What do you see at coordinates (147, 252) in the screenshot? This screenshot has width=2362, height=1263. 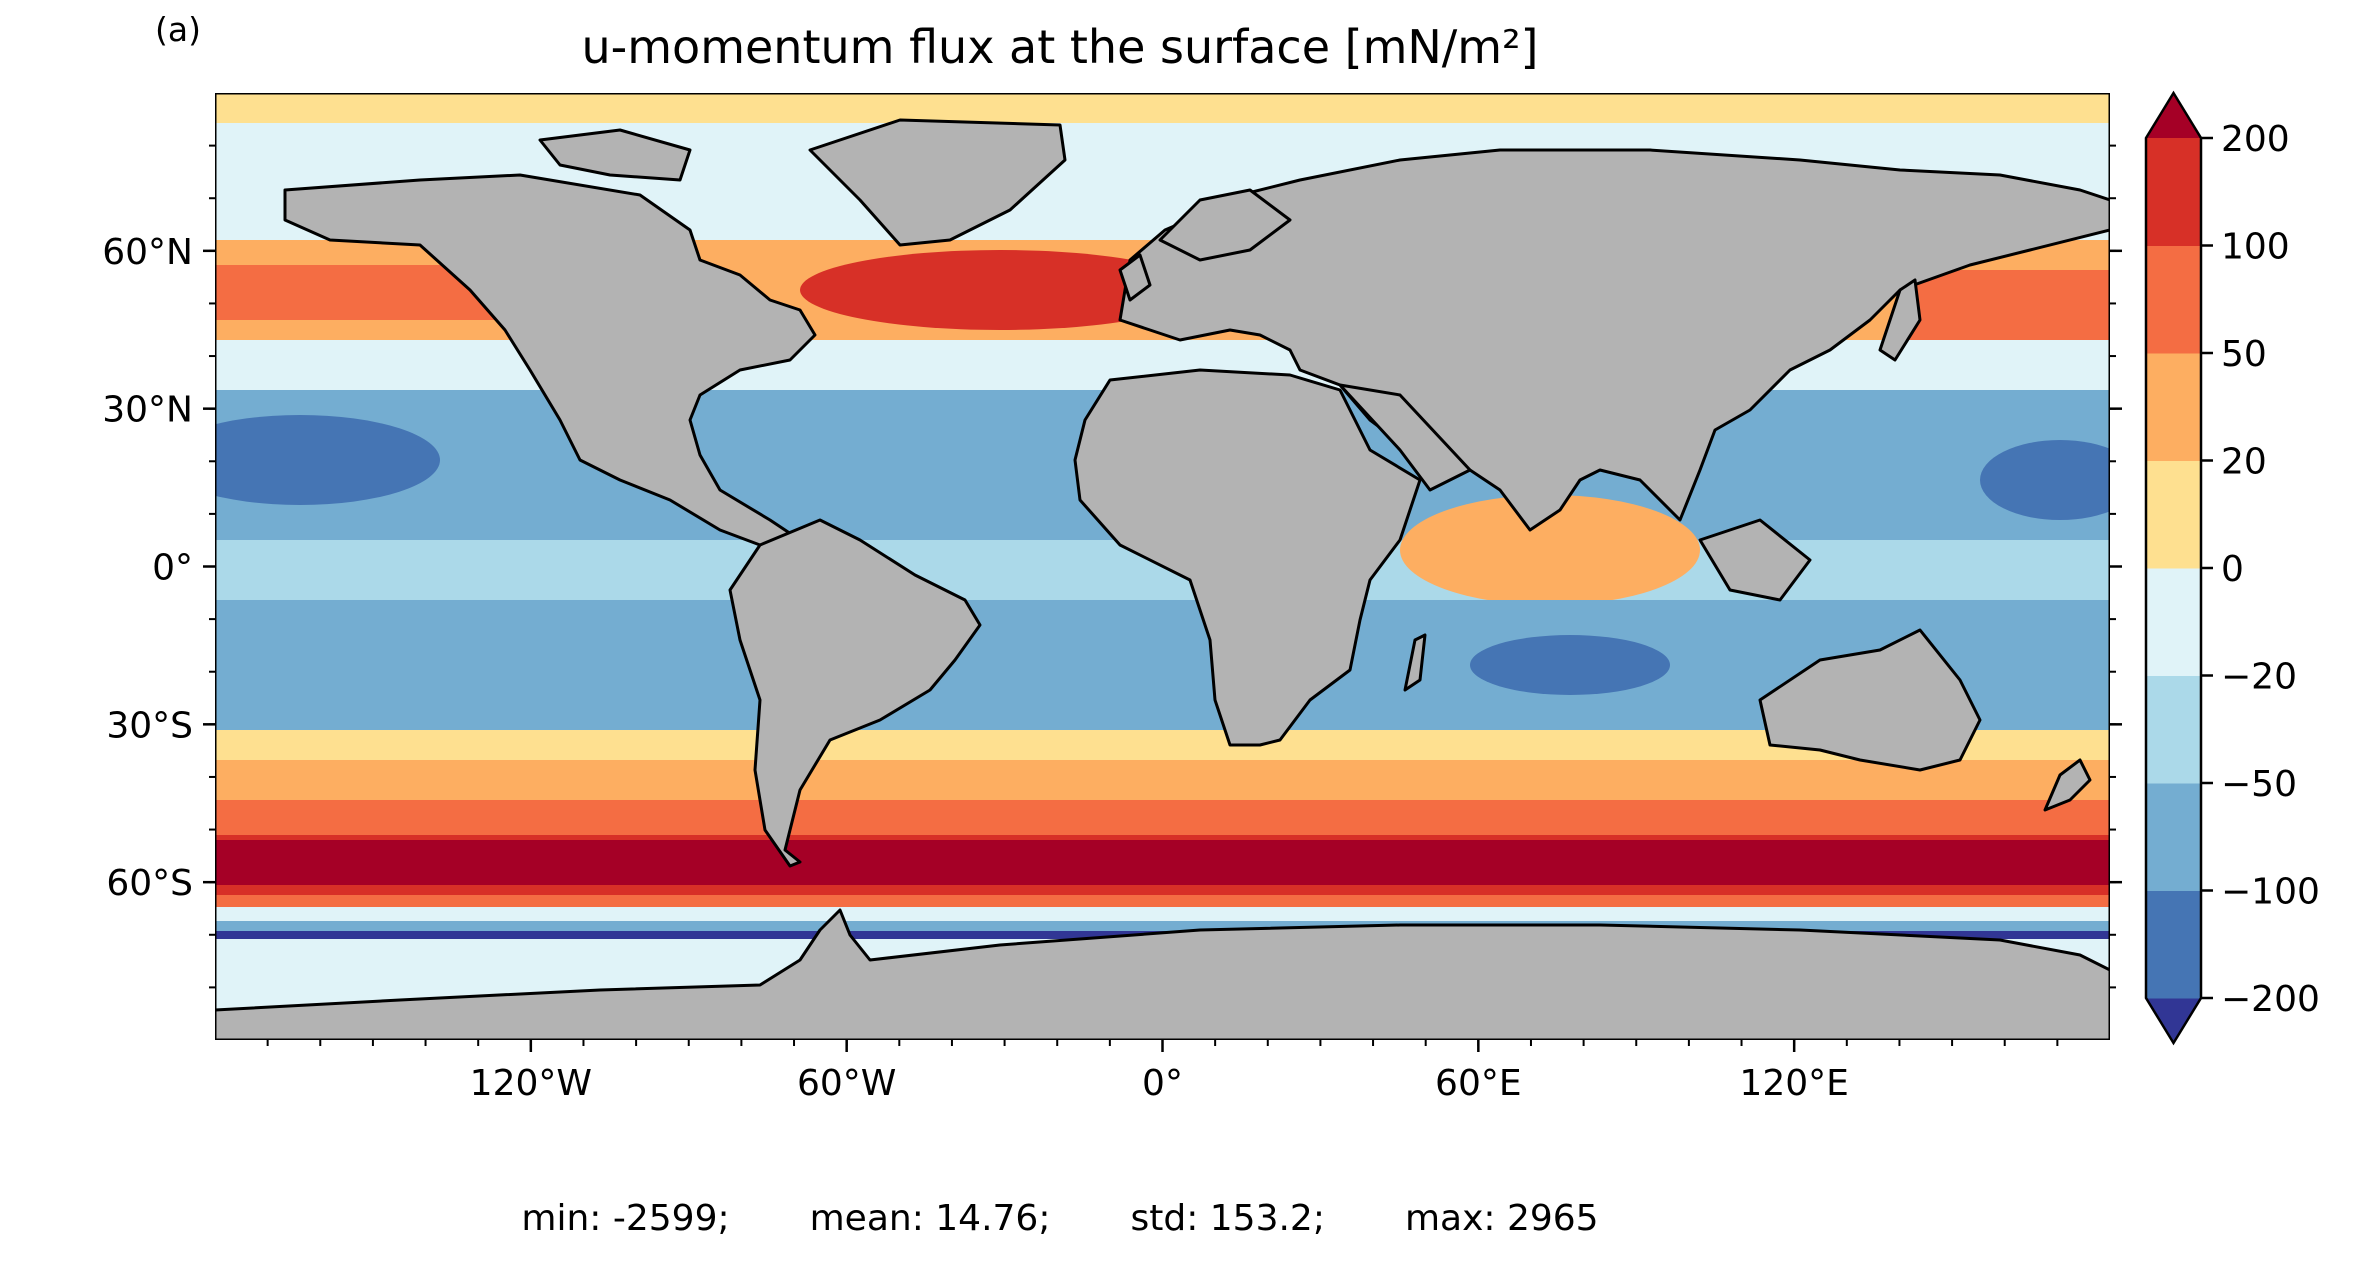 I see `lat-tick-label: 60°N` at bounding box center [147, 252].